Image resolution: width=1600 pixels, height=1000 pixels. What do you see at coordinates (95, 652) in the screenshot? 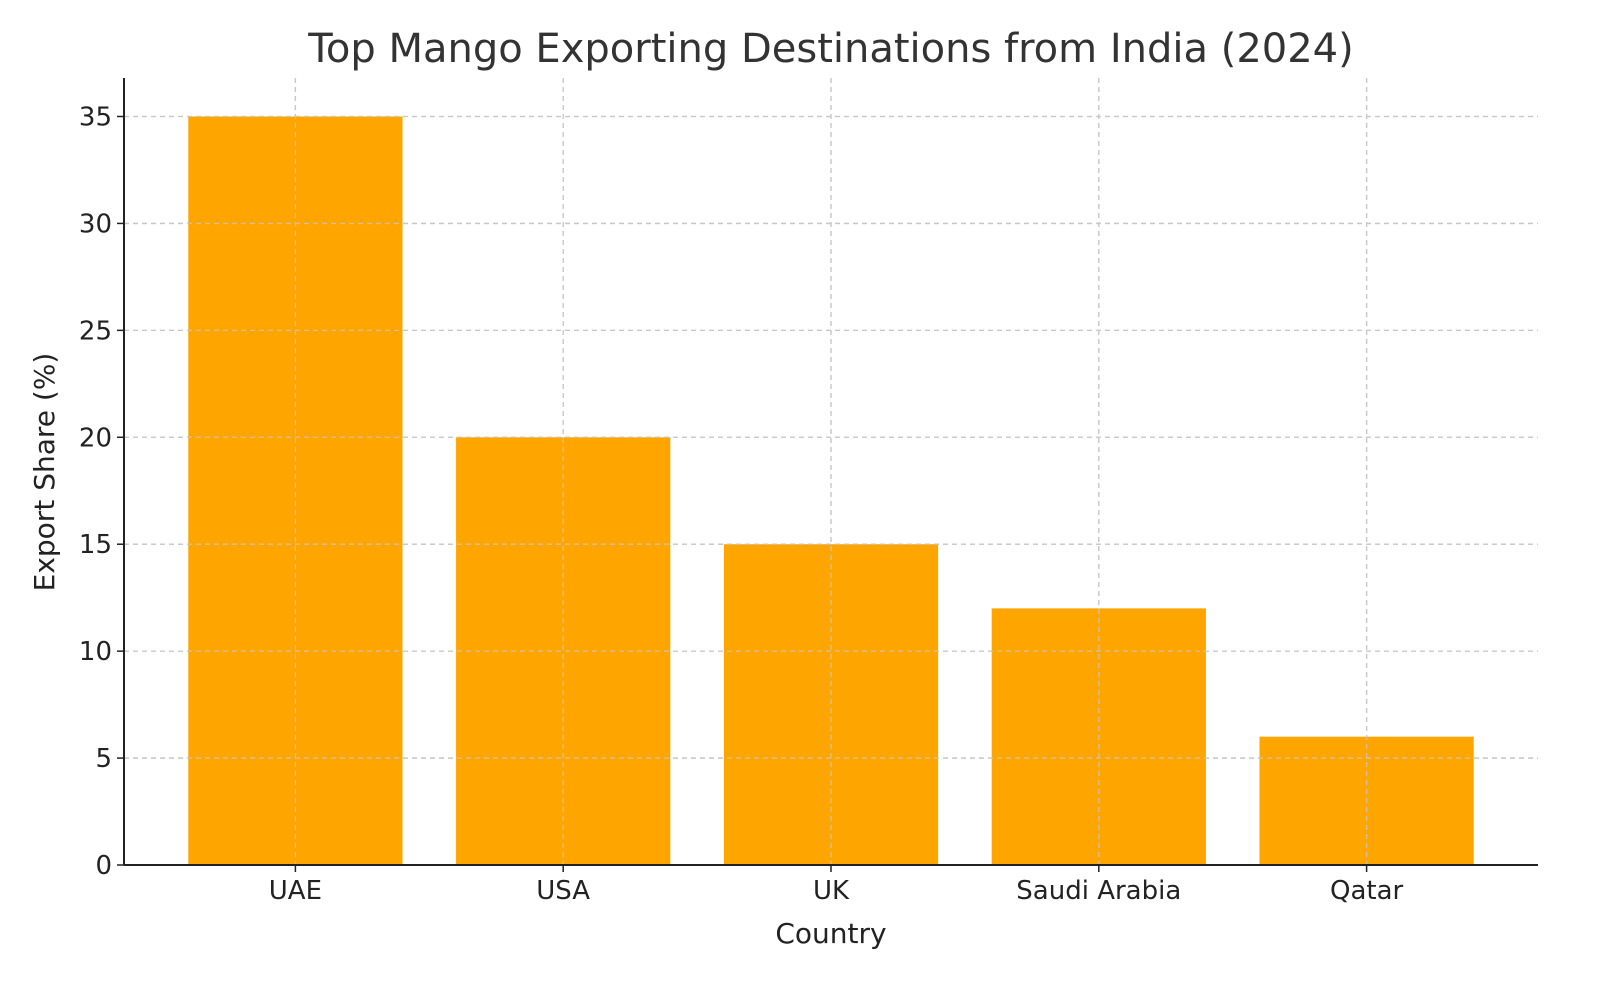
I see `y-tick-label: 10` at bounding box center [95, 652].